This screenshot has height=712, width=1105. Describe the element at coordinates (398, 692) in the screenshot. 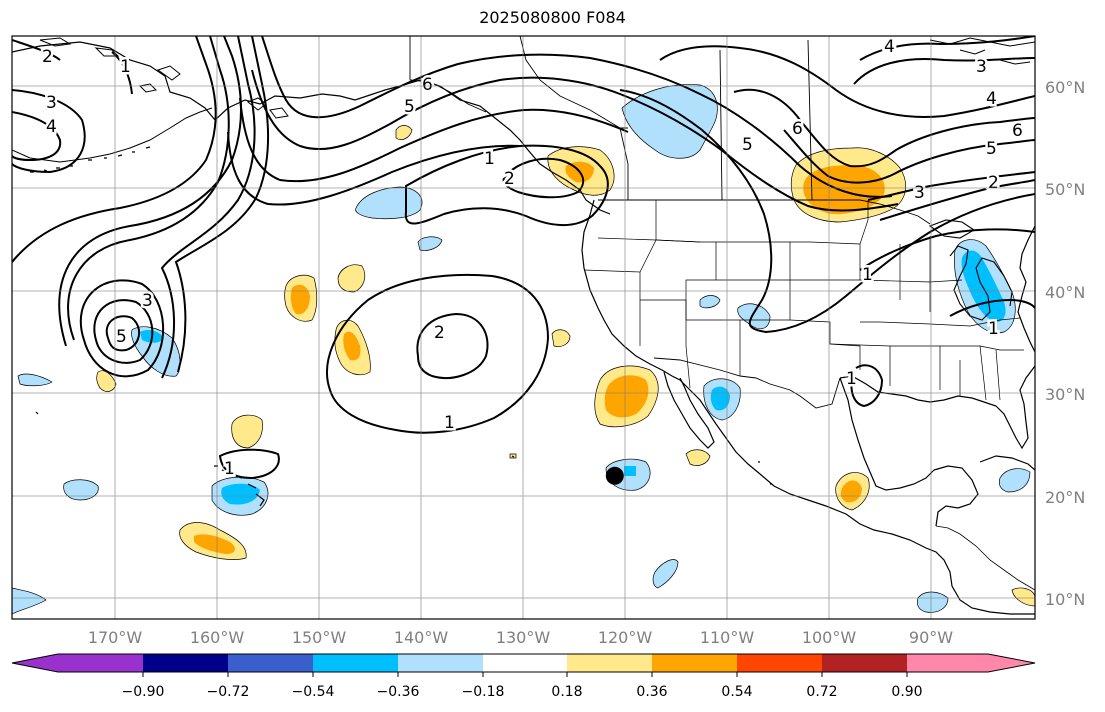

I see `colorbar-tick-label: −0.36` at that location.